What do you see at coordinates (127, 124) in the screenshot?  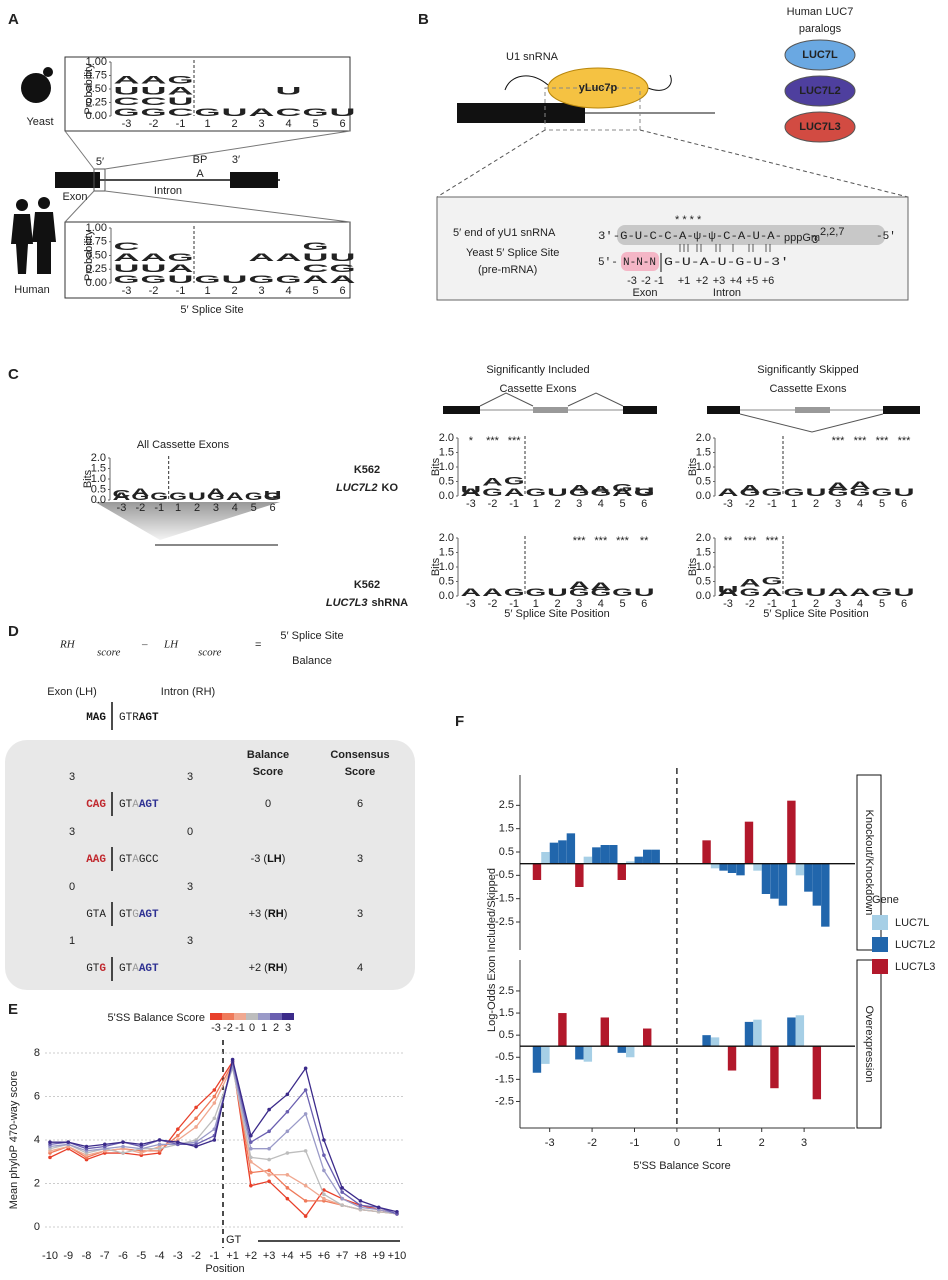 I see `logo-position: -3` at bounding box center [127, 124].